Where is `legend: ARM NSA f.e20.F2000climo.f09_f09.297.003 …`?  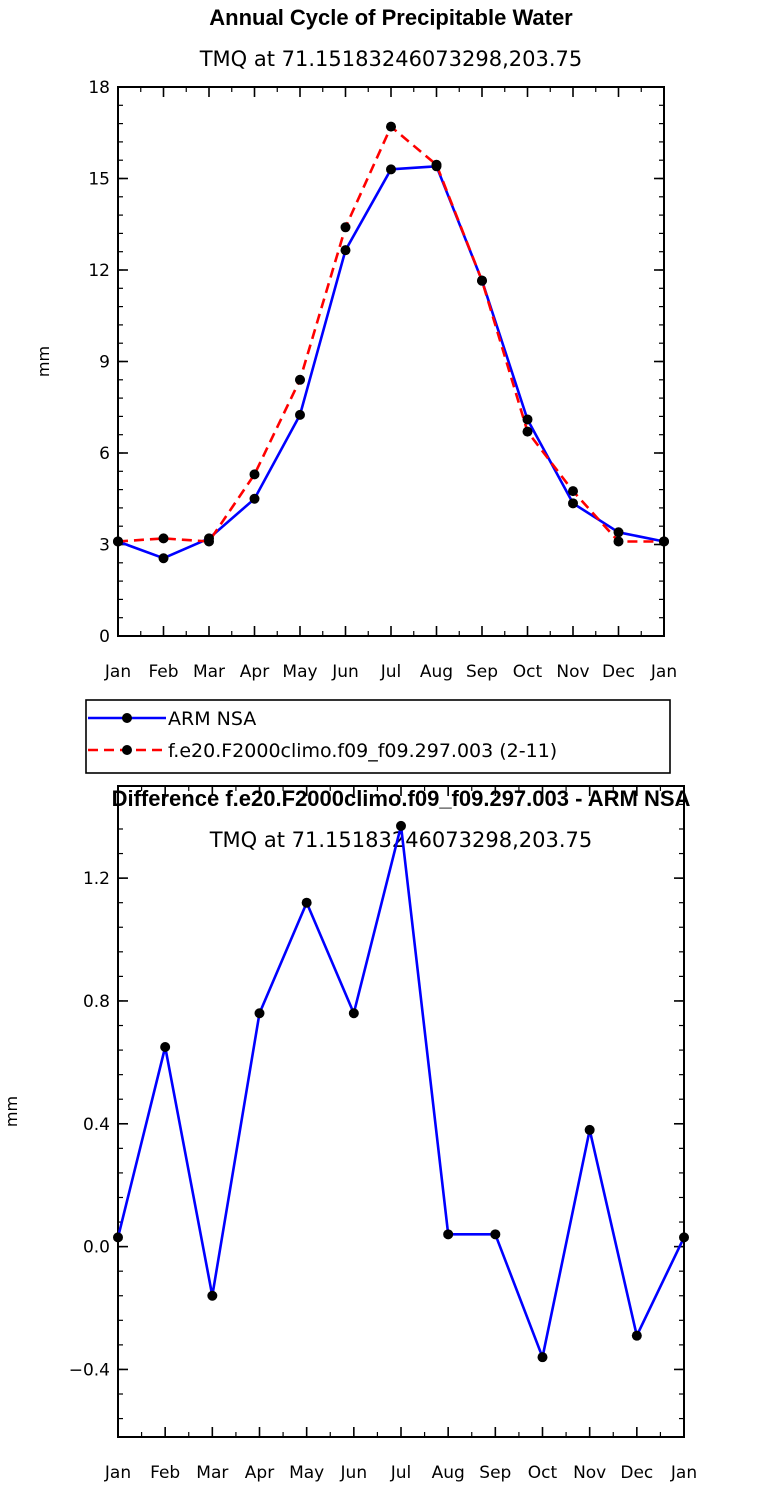
legend: ARM NSA f.e20.F2000climo.f09_f09.297.003 … is located at coordinates (378, 736).